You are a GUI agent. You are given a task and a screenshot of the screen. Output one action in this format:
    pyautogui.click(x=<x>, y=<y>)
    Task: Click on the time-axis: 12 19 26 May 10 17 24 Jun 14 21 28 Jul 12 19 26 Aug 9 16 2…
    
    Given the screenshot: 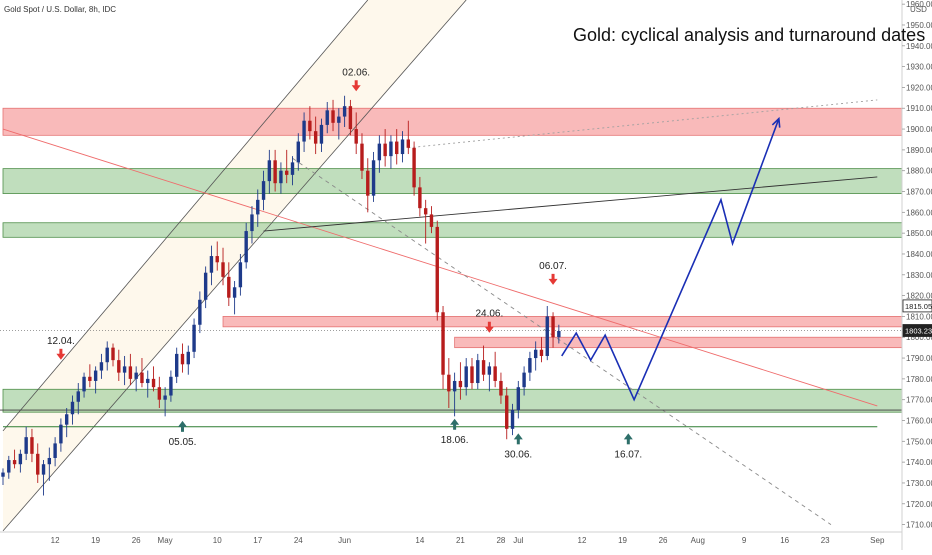 What is the action you would take?
    pyautogui.click(x=451, y=538)
    